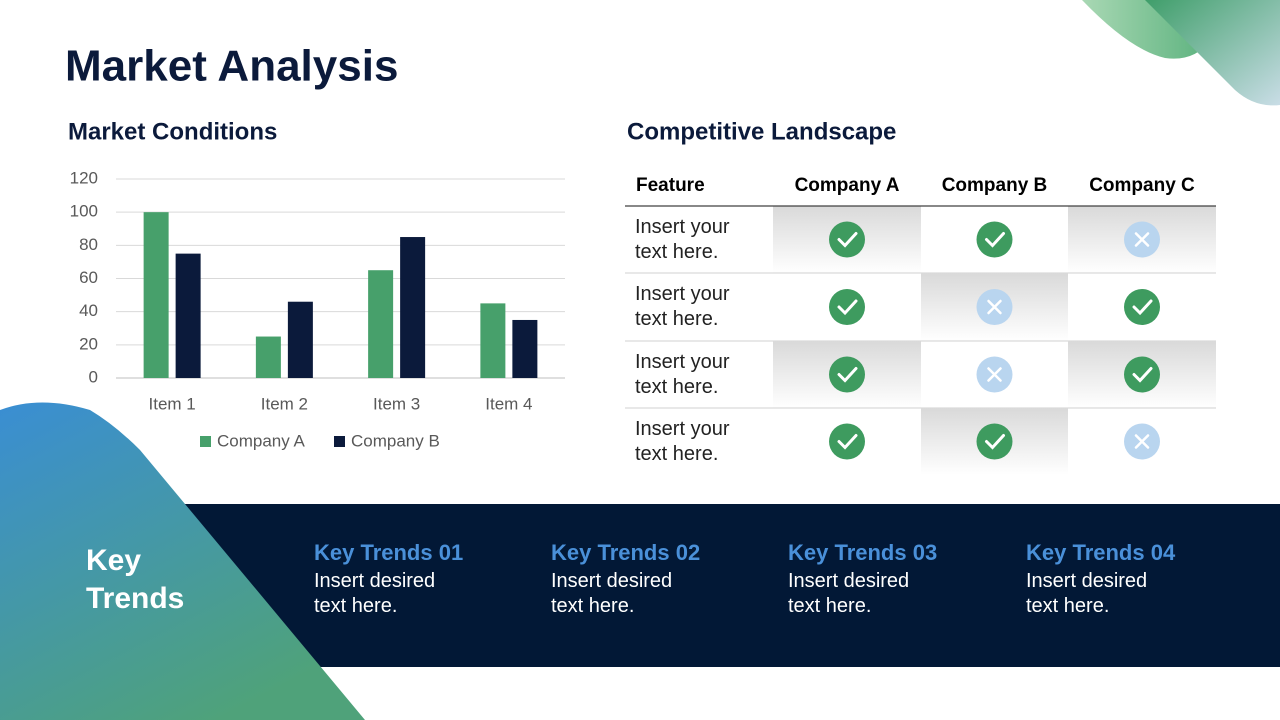  What do you see at coordinates (863, 552) in the screenshot?
I see `trend-title: Key Trends 03` at bounding box center [863, 552].